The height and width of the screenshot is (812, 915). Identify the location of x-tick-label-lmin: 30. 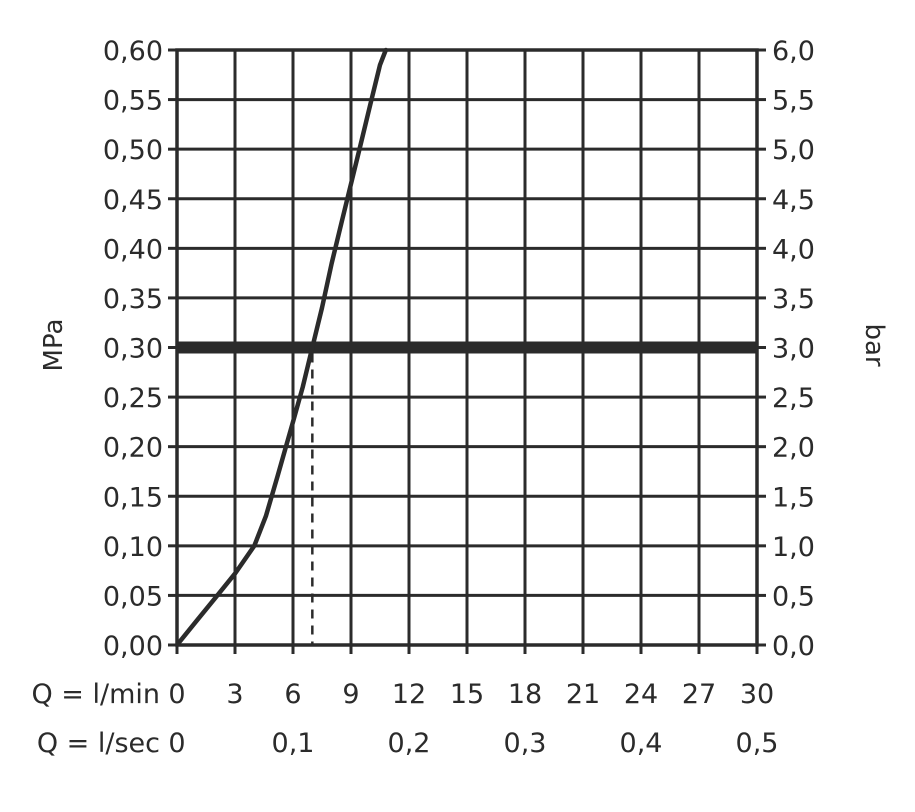
(757, 694).